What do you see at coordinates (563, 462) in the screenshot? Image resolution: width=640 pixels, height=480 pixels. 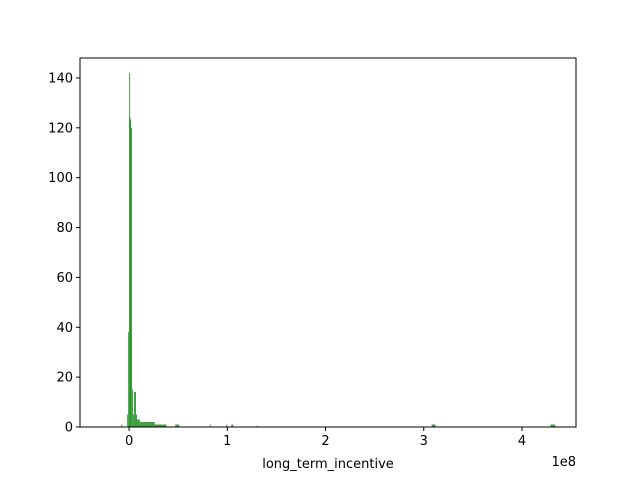 I see `x-axis-offset-label: 1e8` at bounding box center [563, 462].